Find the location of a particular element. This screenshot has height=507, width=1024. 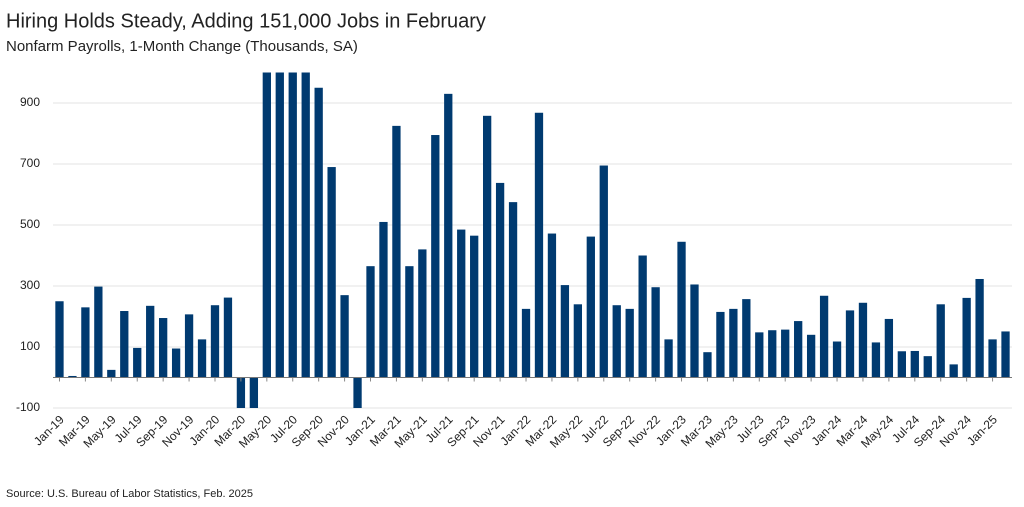

y-tick-label: -100 is located at coordinates (28, 407).